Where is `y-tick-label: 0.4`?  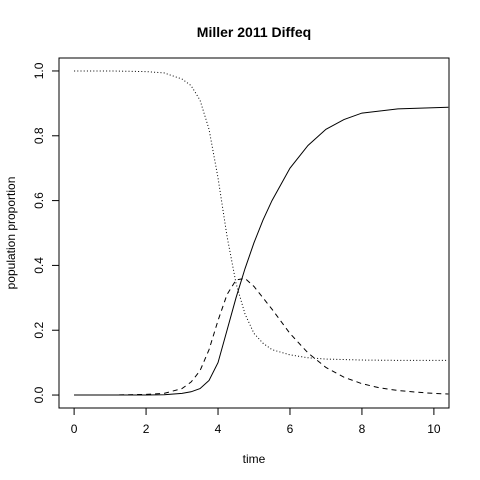
y-tick-label: 0.4 is located at coordinates (39, 265).